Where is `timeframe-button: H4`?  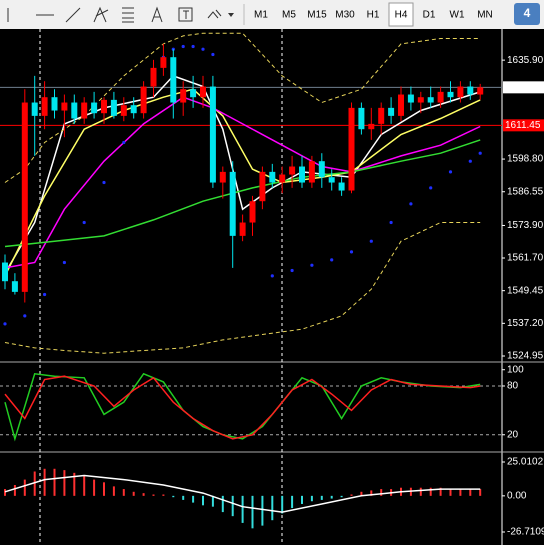 timeframe-button: H4 is located at coordinates (401, 15).